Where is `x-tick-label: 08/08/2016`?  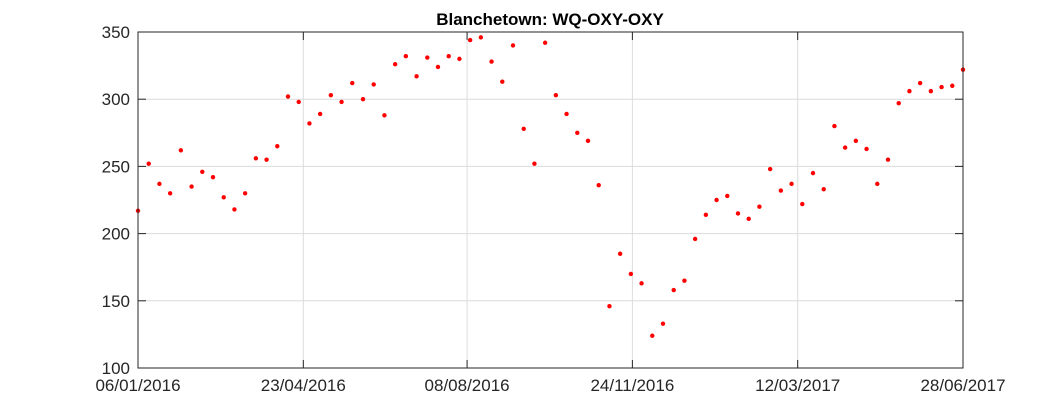
x-tick-label: 08/08/2016 is located at coordinates (467, 385).